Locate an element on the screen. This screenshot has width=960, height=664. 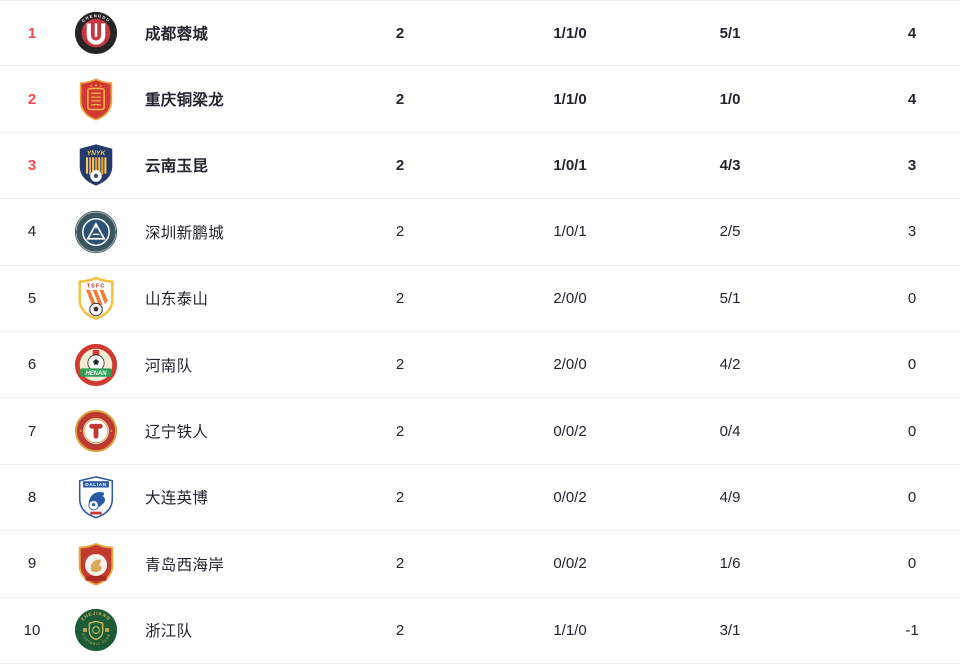
goals-for-against: 2/5 is located at coordinates (730, 232).